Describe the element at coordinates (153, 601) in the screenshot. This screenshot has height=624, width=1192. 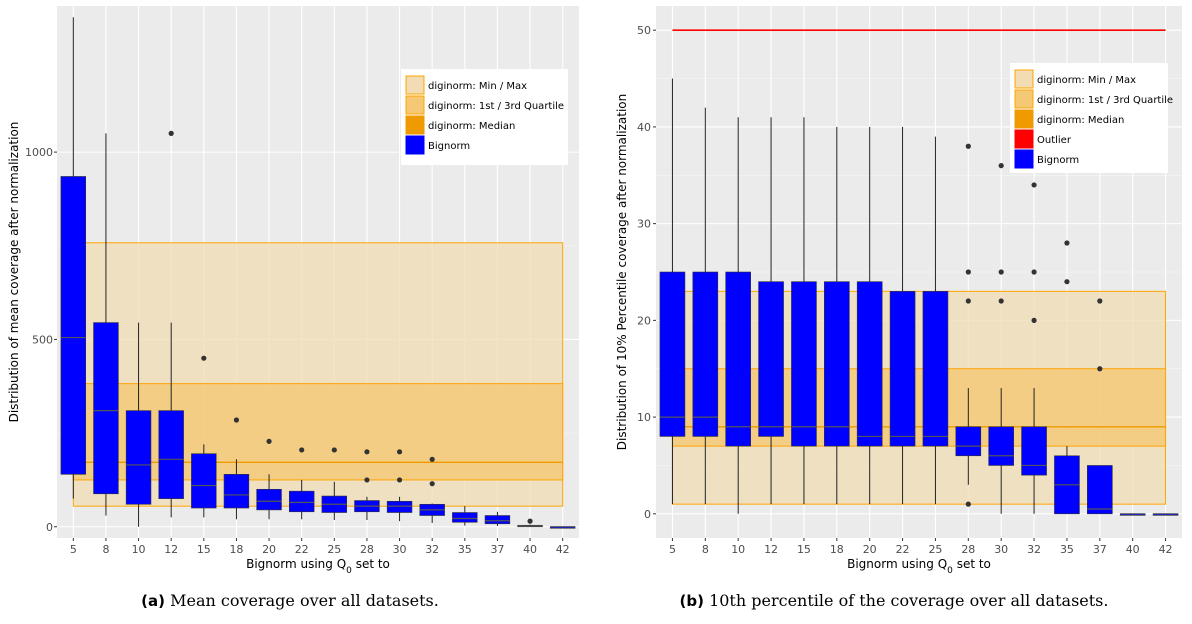
I see `caption-label: (a)` at that location.